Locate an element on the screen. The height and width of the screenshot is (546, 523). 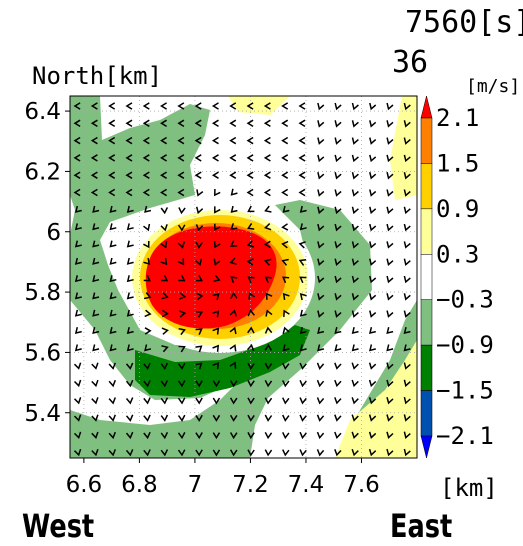
colorbar-tick-label: −2.1 is located at coordinates (465, 436).